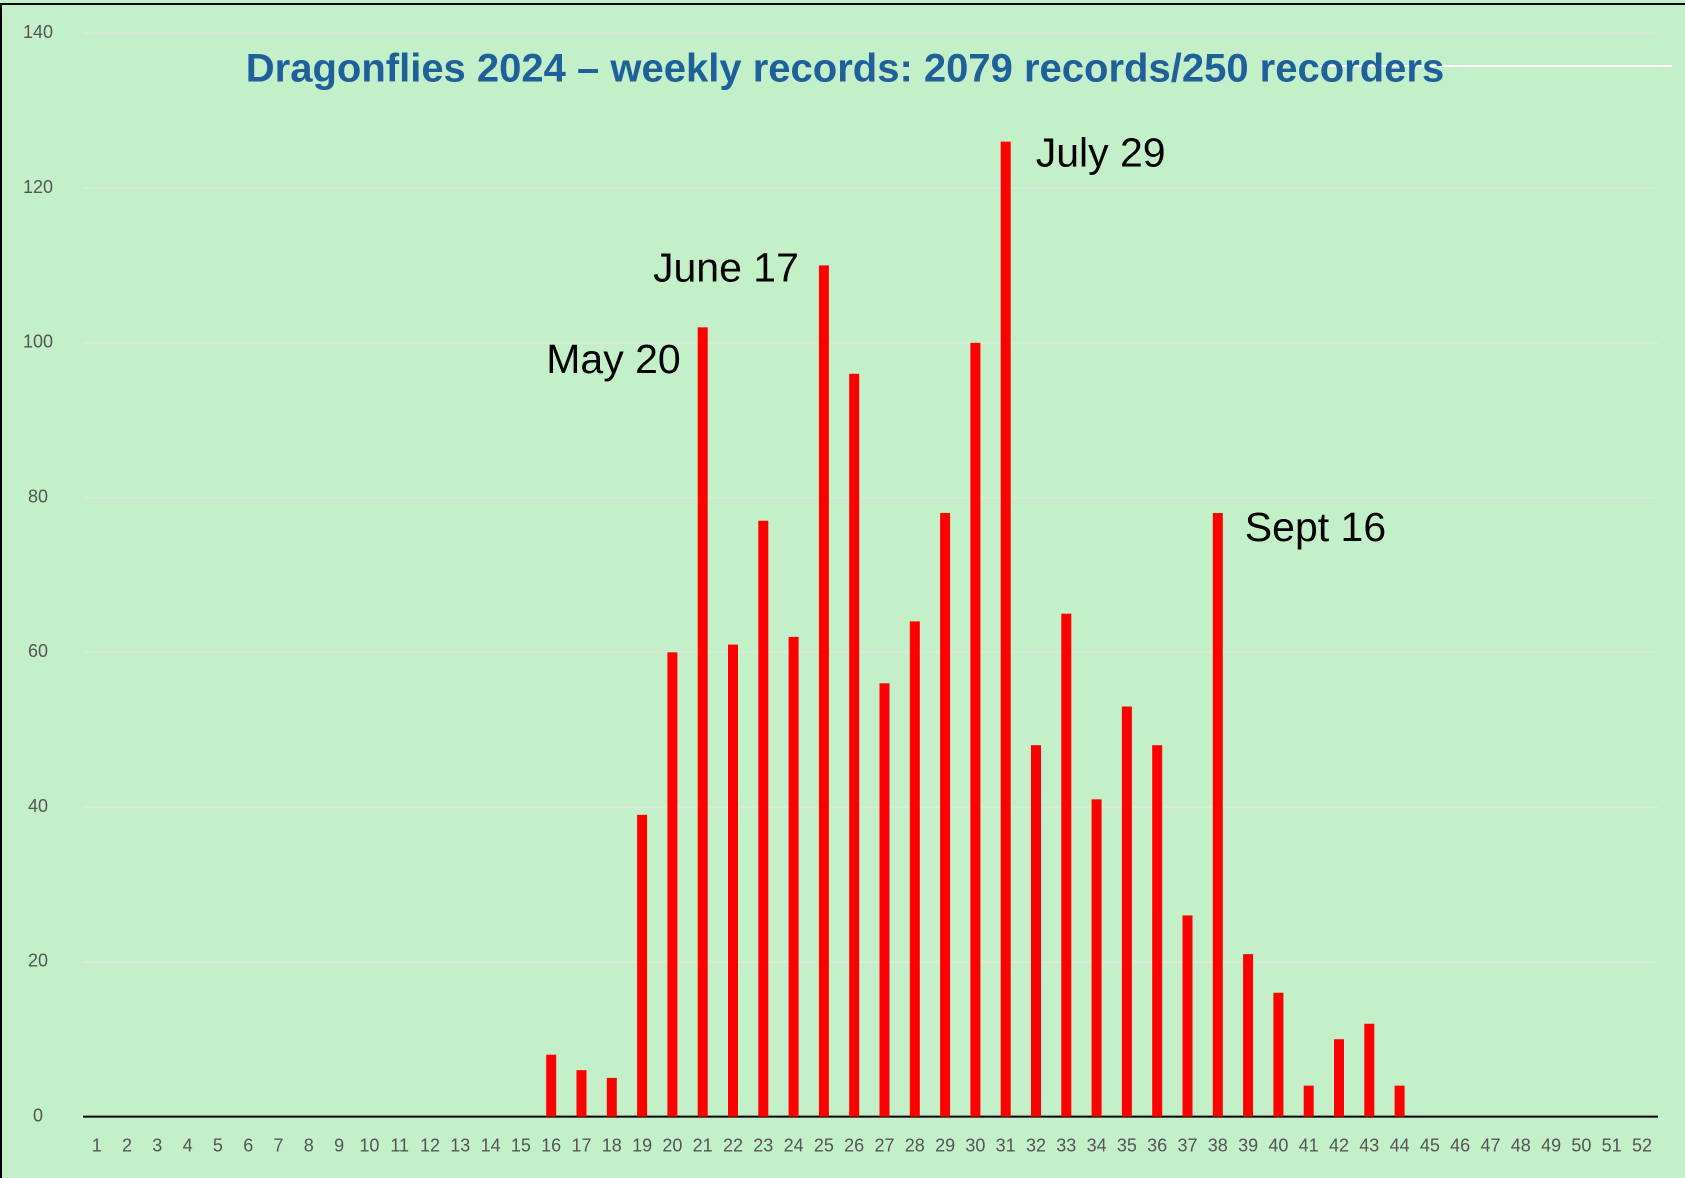  I want to click on x-tick-label: 43, so click(1369, 1145).